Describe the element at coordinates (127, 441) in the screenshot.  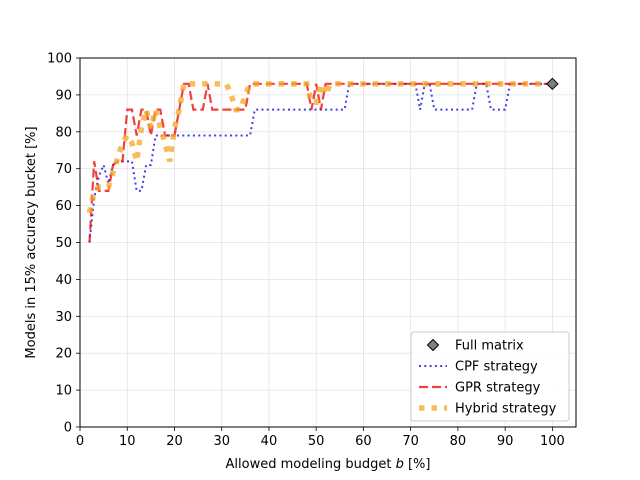
I see `x-tick-label: 10` at that location.